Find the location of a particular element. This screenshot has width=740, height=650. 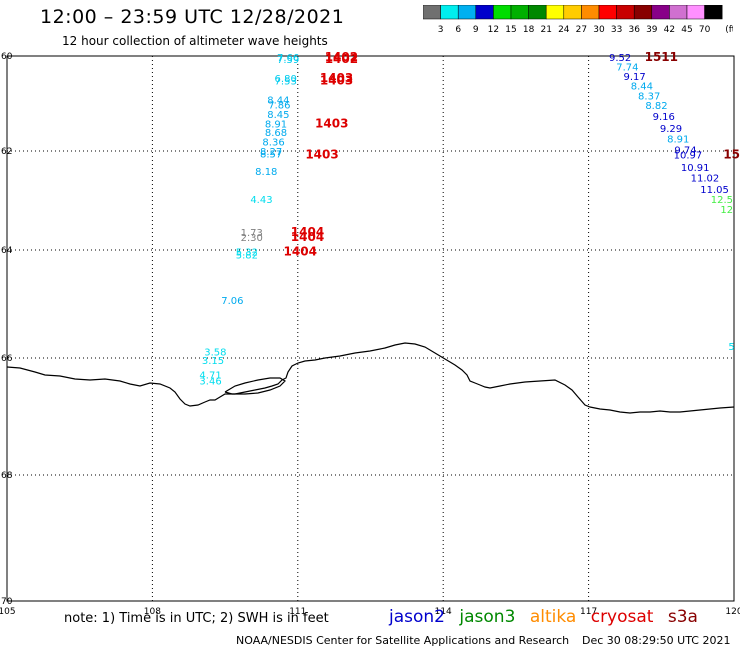

swh-value: 6.80 is located at coordinates (286, 79).